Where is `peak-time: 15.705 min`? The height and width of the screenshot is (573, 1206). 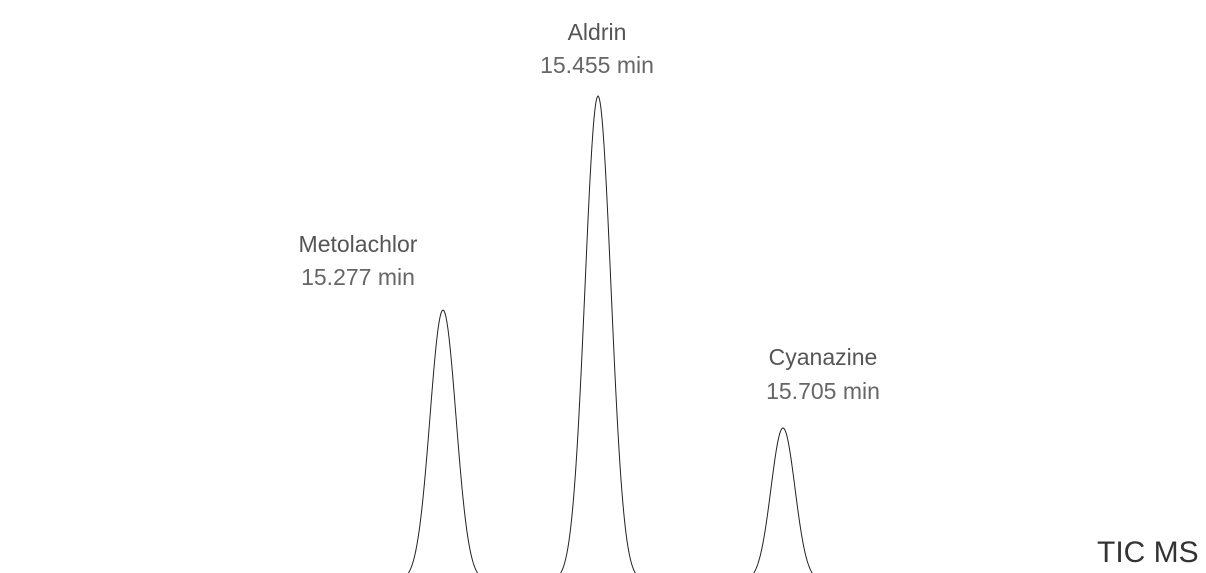
peak-time: 15.705 min is located at coordinates (823, 391).